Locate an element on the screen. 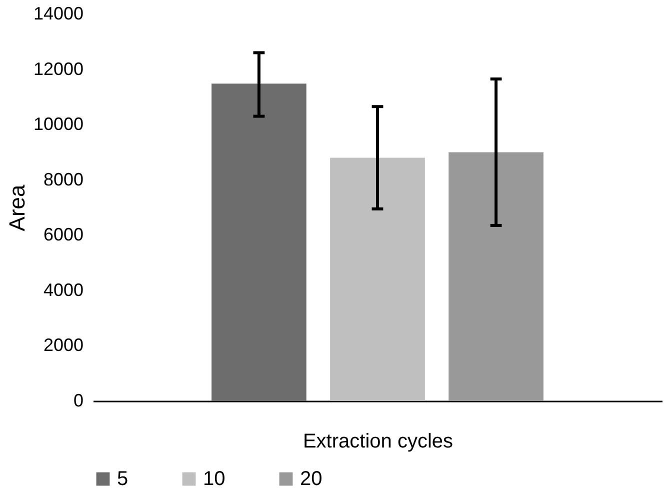  y-tick-label: 6000 is located at coordinates (63, 234).